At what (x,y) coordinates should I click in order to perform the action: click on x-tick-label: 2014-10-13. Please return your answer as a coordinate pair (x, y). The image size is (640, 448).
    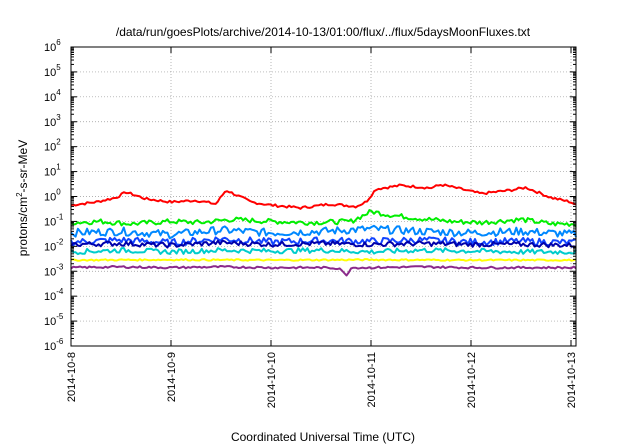
    Looking at the image, I should click on (572, 380).